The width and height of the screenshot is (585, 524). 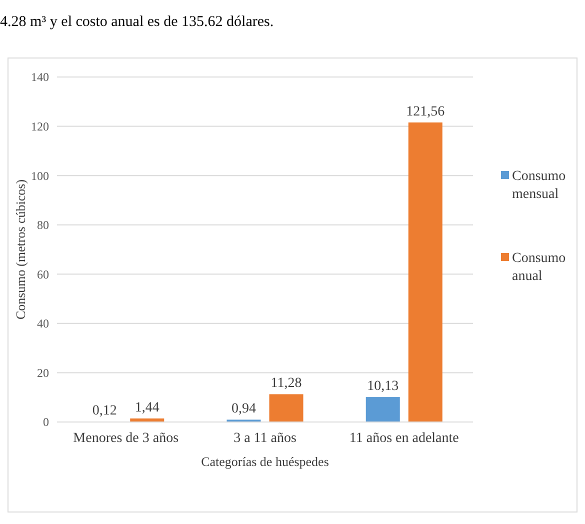 What do you see at coordinates (43, 225) in the screenshot?
I see `y-tick-label: 80` at bounding box center [43, 225].